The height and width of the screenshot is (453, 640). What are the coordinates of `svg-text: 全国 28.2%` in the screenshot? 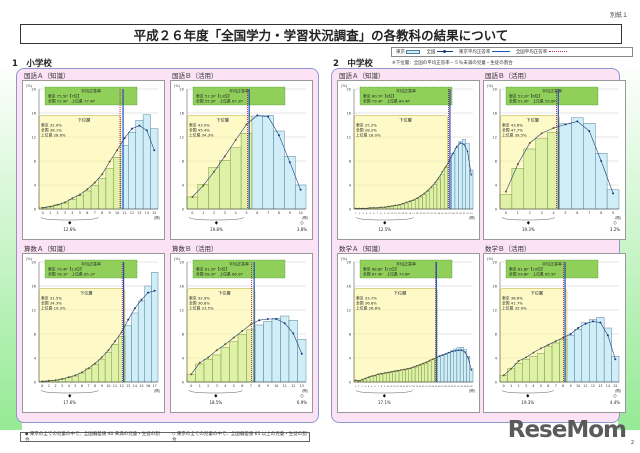 It's located at (366, 129).